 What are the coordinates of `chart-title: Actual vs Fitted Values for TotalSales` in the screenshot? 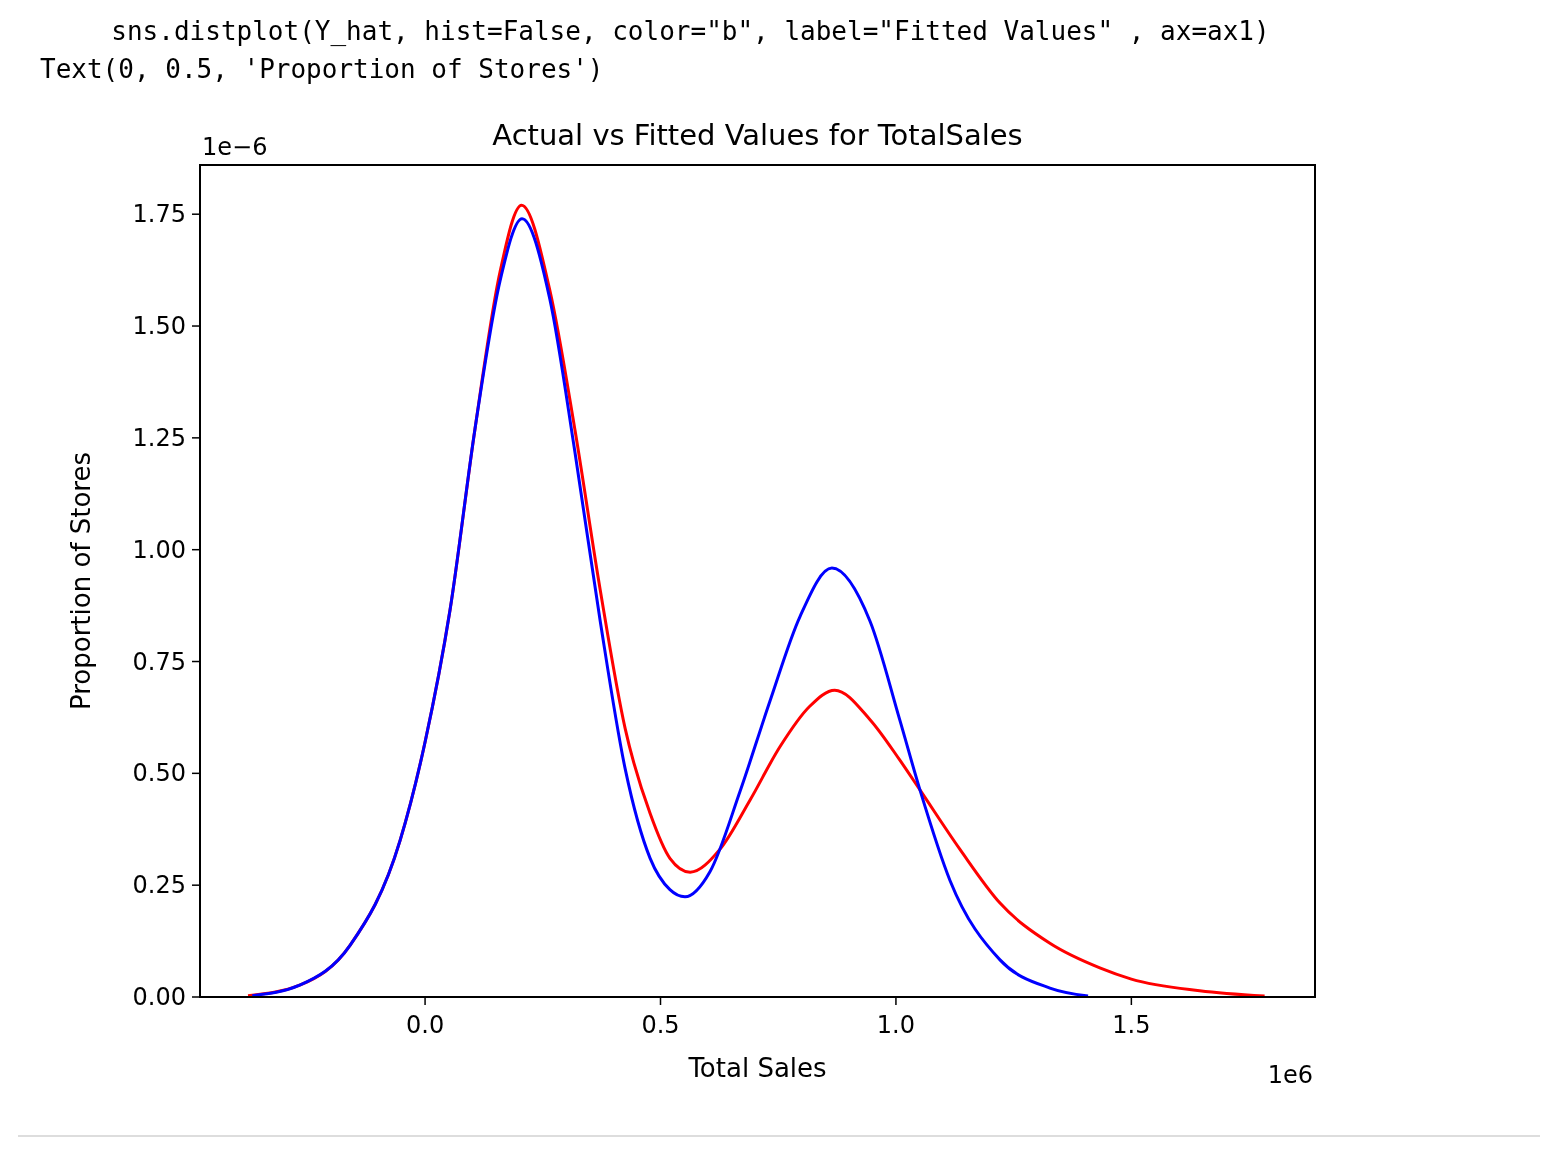 It's located at (757, 135).